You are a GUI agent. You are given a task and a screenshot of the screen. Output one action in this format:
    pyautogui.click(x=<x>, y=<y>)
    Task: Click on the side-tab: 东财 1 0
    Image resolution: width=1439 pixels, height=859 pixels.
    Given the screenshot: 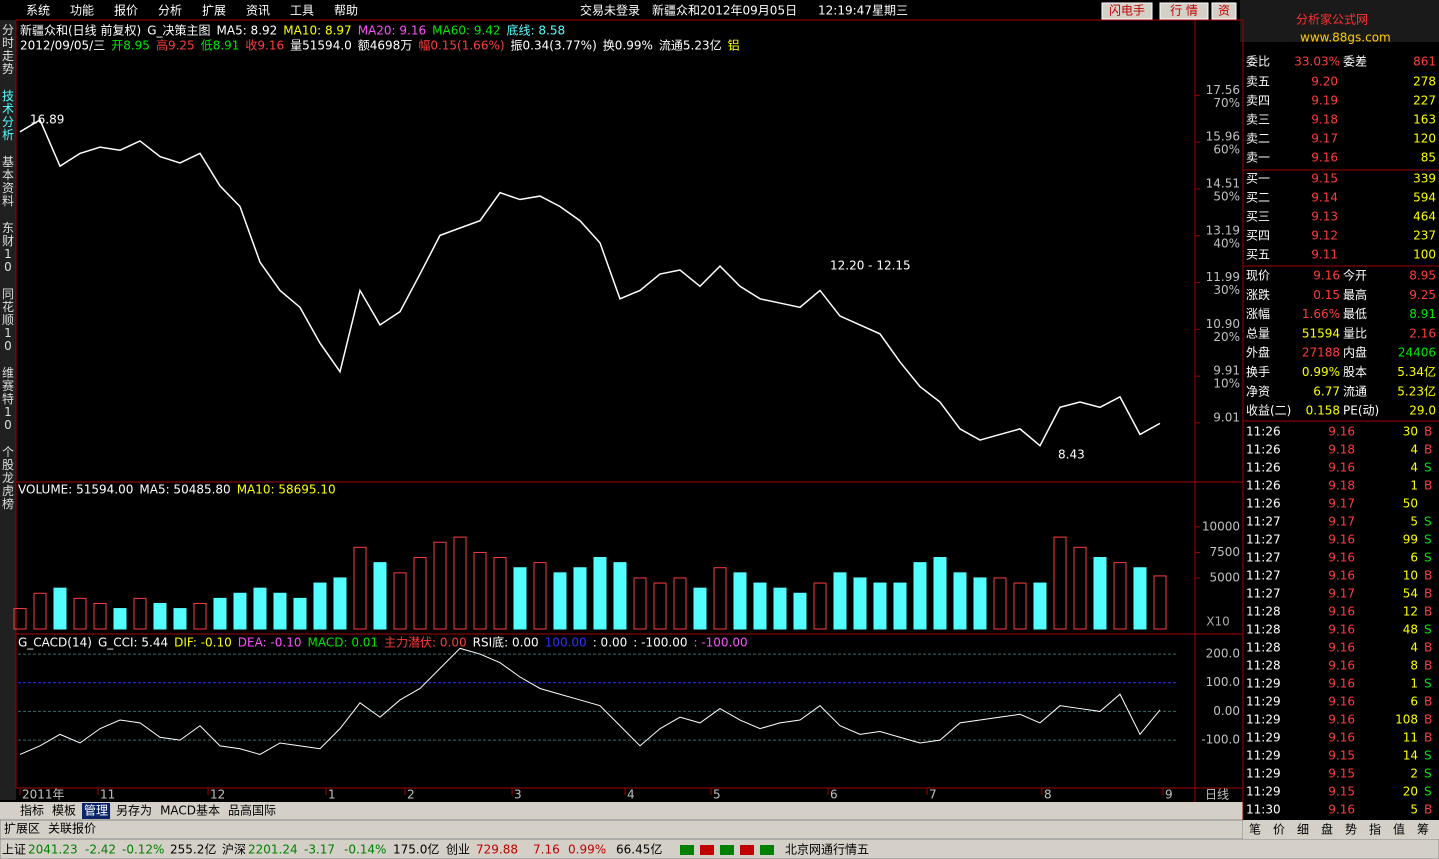 What is the action you would take?
    pyautogui.click(x=8, y=247)
    